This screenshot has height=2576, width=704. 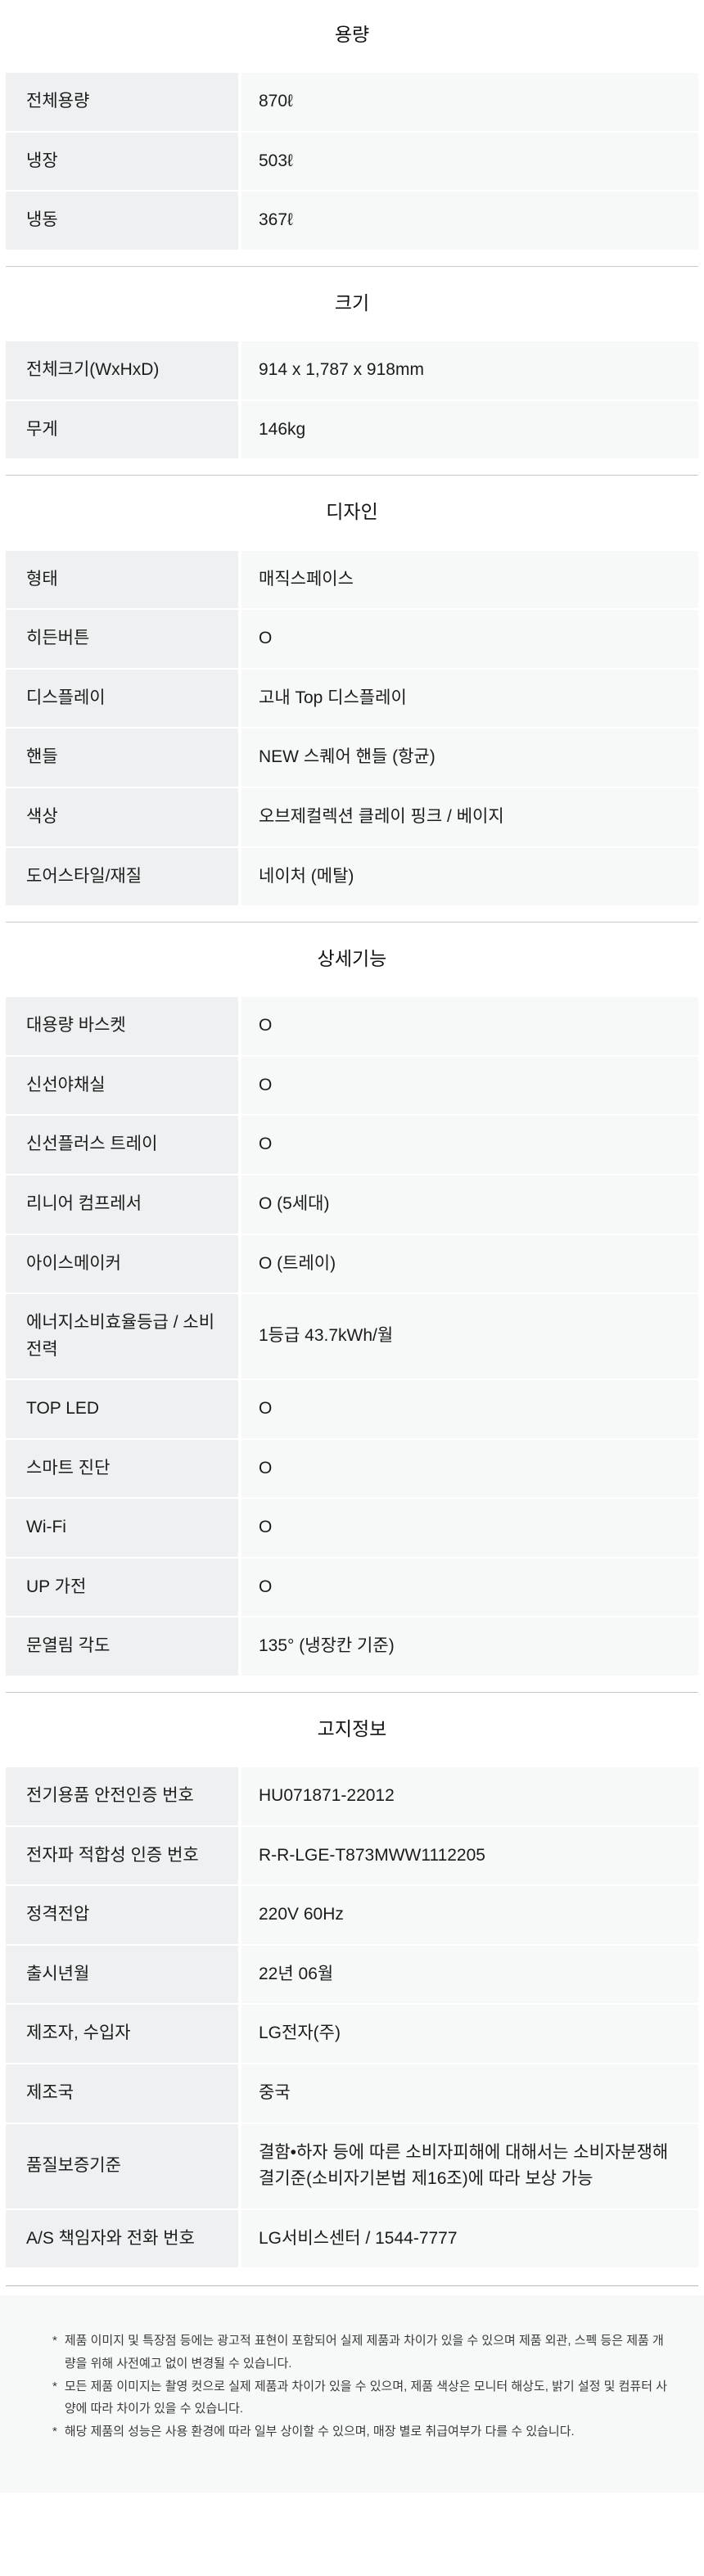 I want to click on spec-label-cell: 리니어 컴프레서, so click(x=122, y=1204).